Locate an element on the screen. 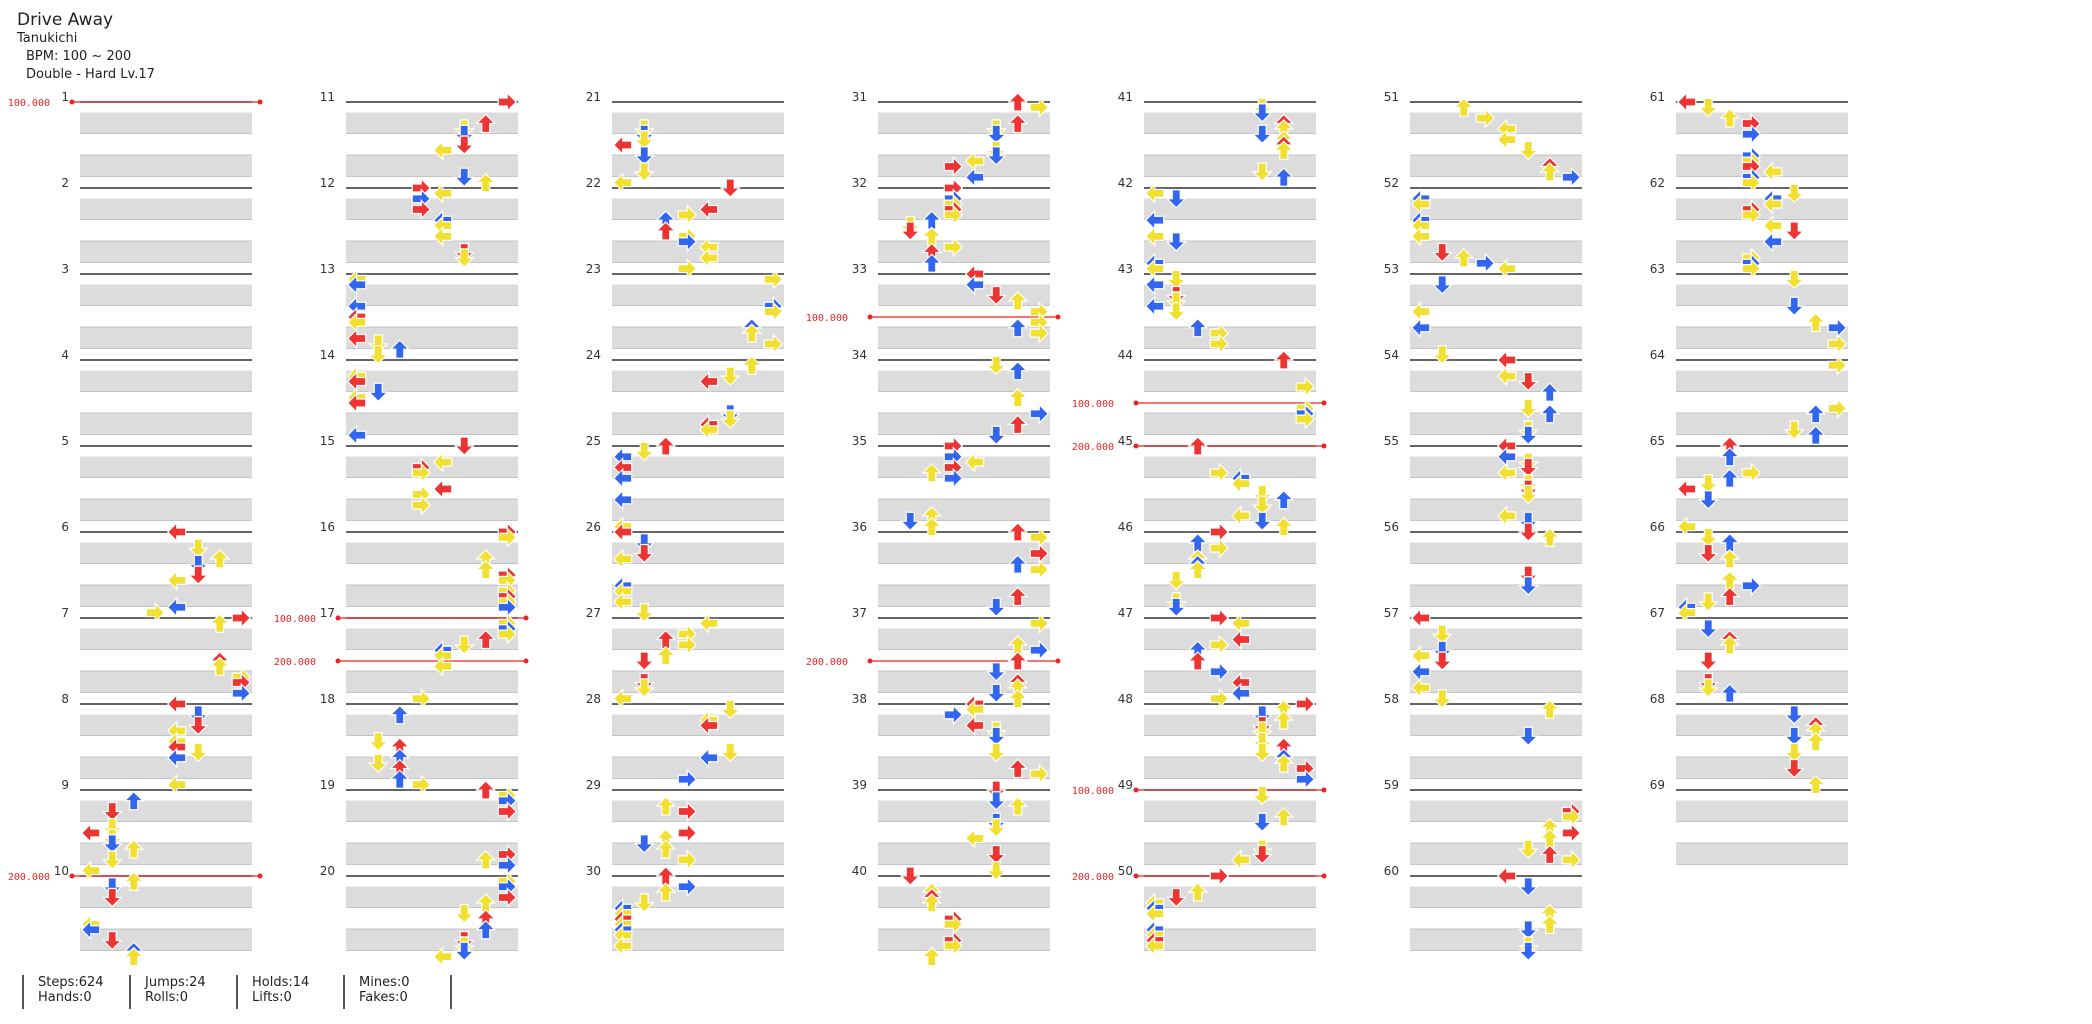 The height and width of the screenshot is (1024, 2092). bpm-change-label: 100.000 is located at coordinates (1093, 404).